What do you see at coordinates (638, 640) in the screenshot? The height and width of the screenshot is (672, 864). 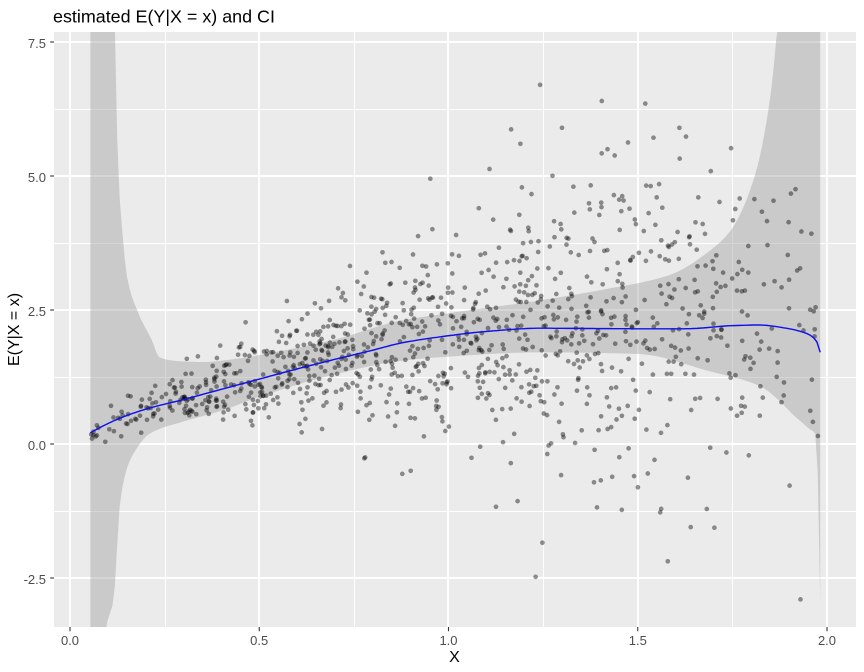 I see `svg-text: 1.5` at bounding box center [638, 640].